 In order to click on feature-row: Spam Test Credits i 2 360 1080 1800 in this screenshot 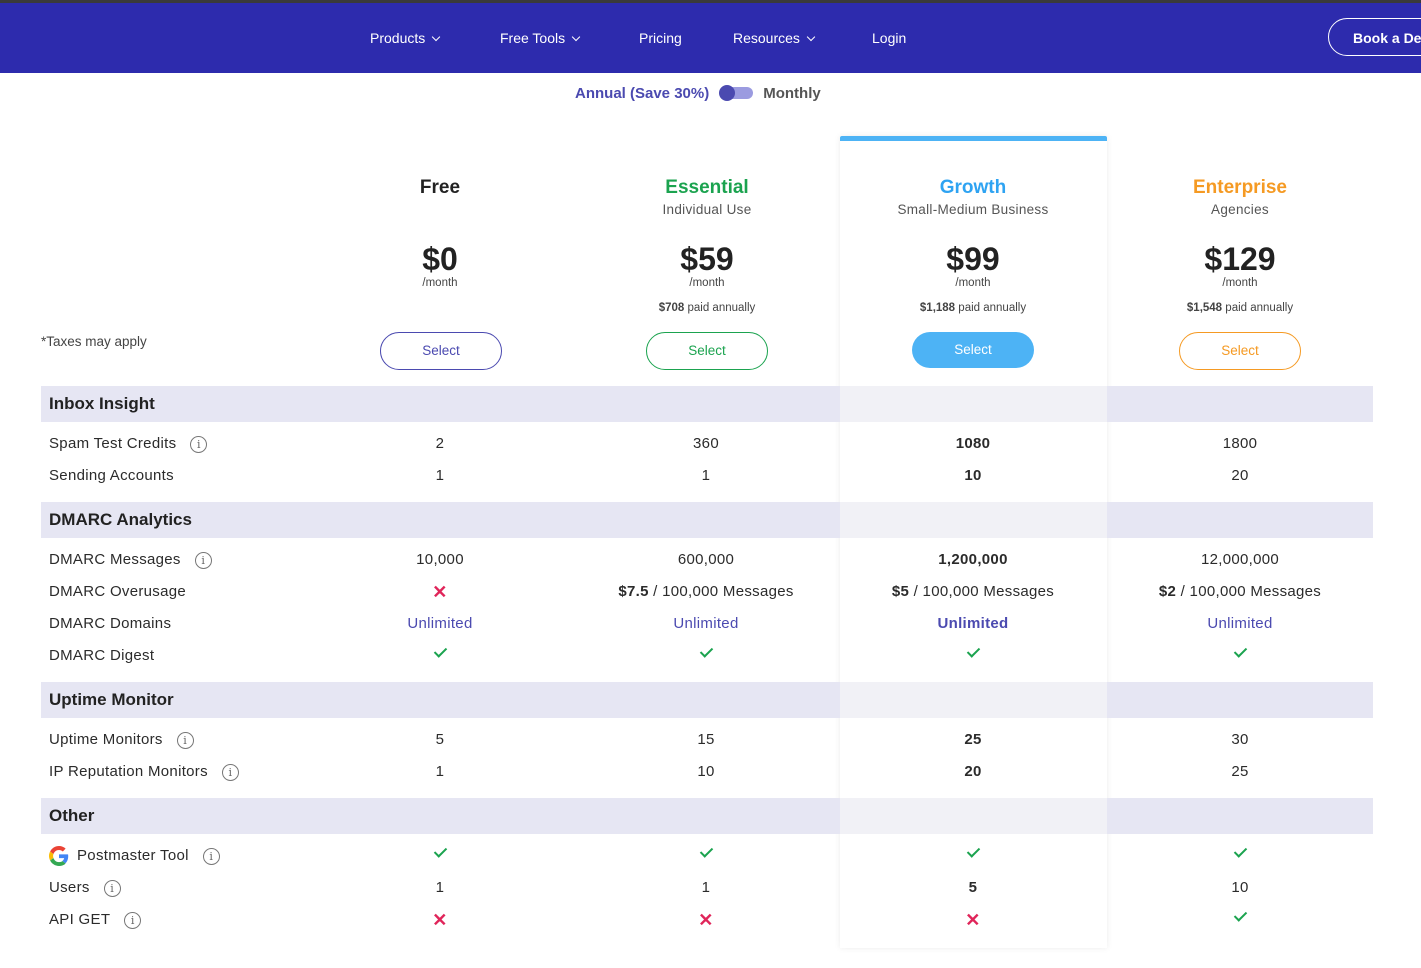, I will do `click(707, 444)`.